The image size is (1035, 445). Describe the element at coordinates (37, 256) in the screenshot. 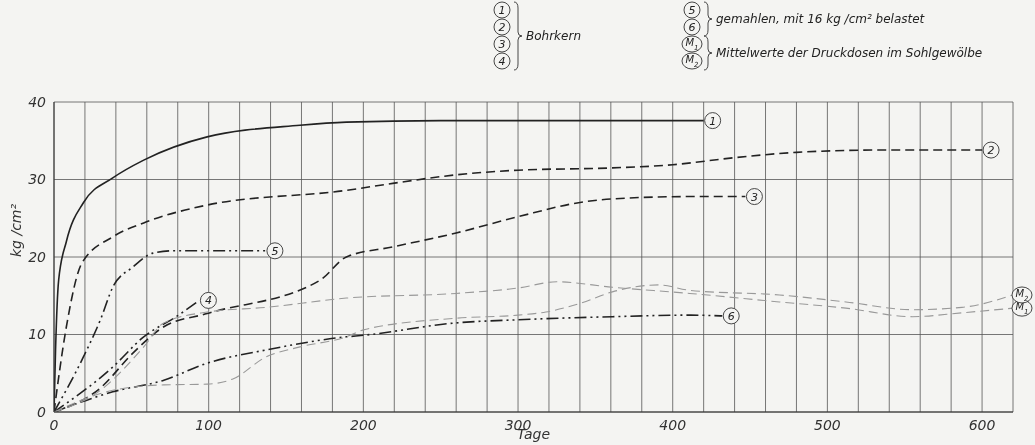

I see `y-tick-label: 20` at that location.